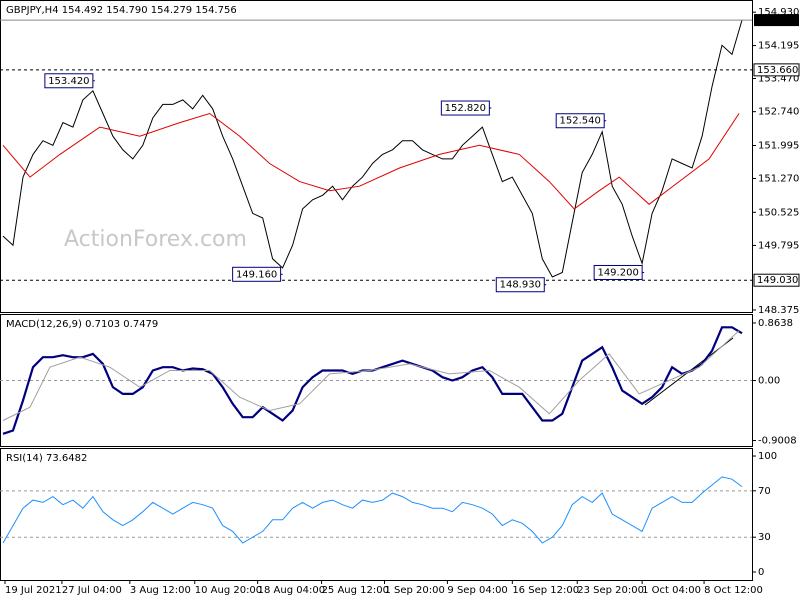 Image resolution: width=800 pixels, height=600 pixels. Describe the element at coordinates (155, 239) in the screenshot. I see `watermark: ActionForex.com` at that location.